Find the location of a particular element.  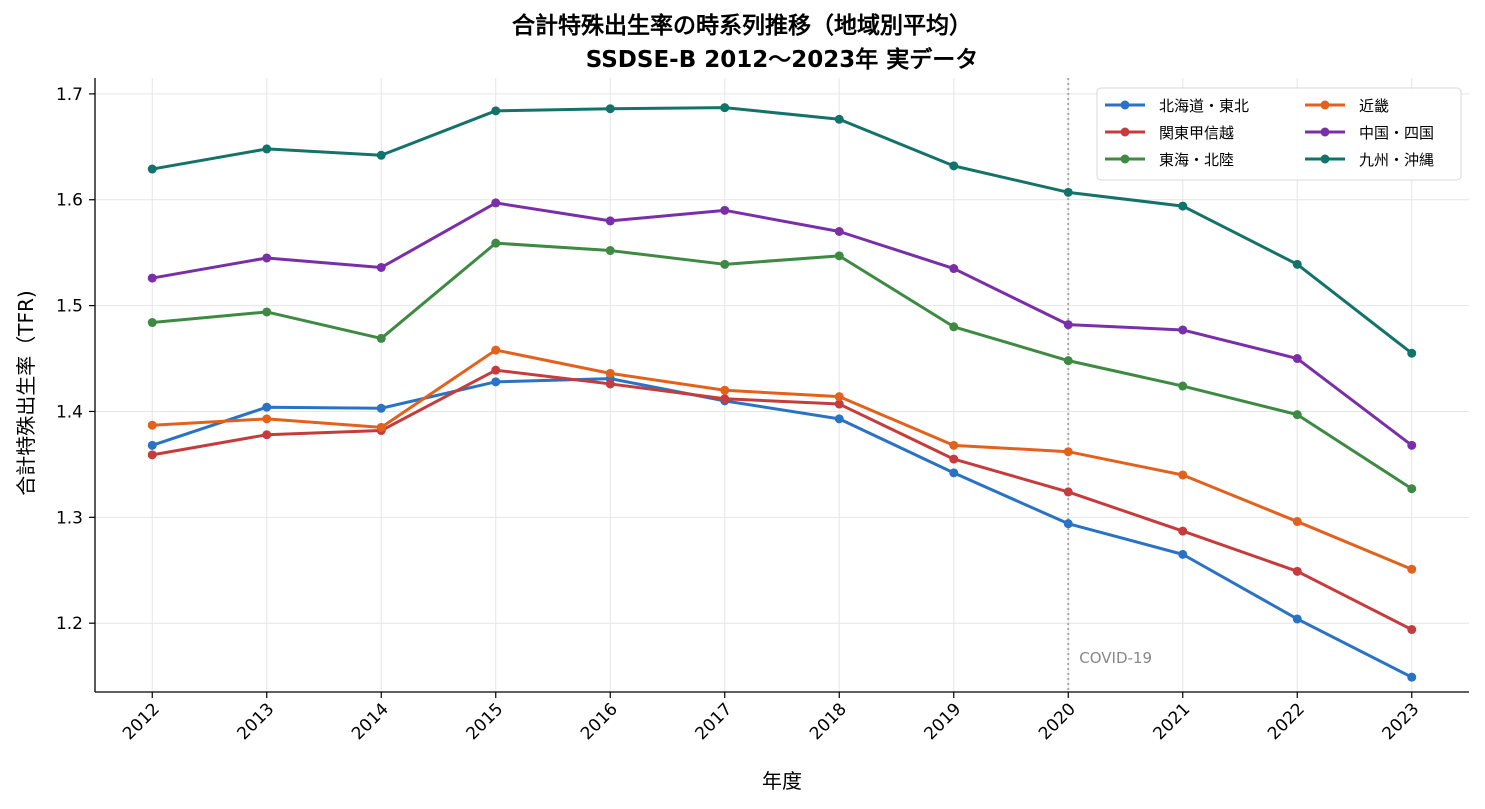

legend-label: 東海・北陸 is located at coordinates (1196, 160).